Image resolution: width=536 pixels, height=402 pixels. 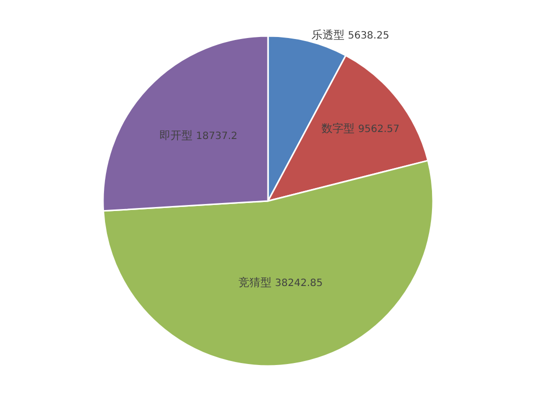 I want to click on data-label: 5638.25, so click(x=369, y=36).